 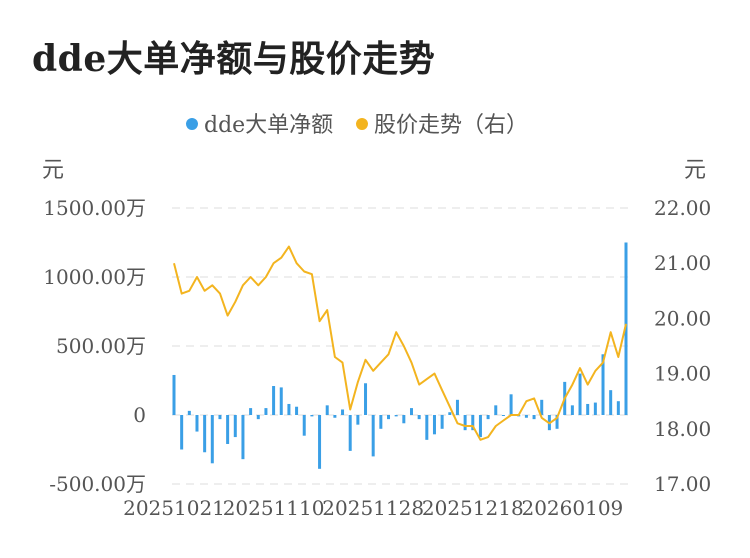 What do you see at coordinates (97, 484) in the screenshot?
I see `left-tick-label: -500.00万` at bounding box center [97, 484].